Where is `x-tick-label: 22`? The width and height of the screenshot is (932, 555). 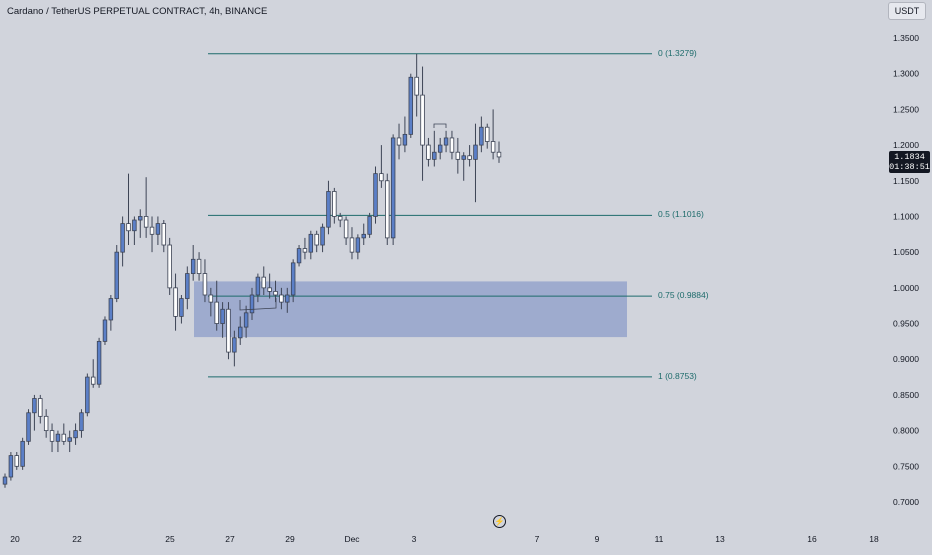 x-tick-label: 22 is located at coordinates (77, 539).